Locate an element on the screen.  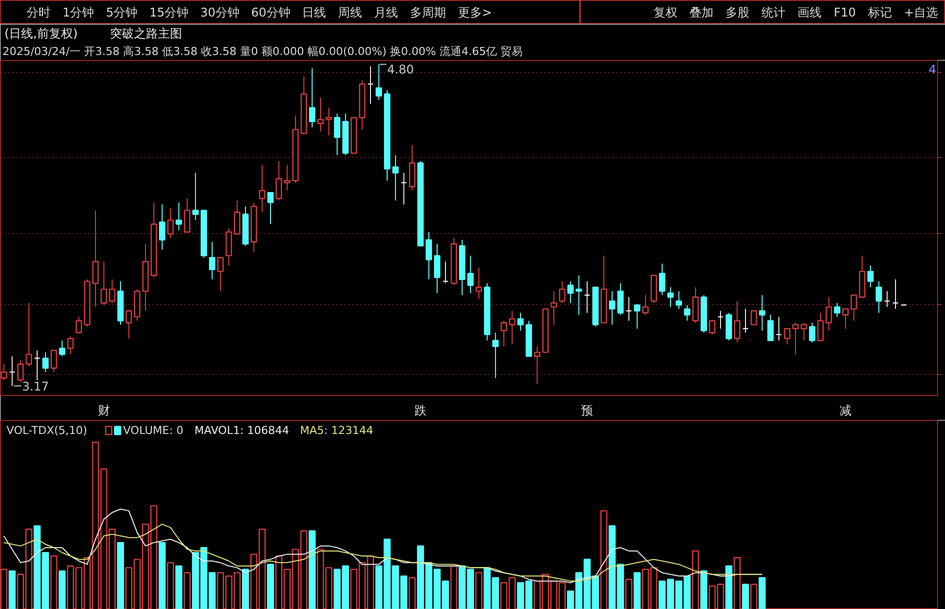
text: 2025/03/24/一 开3.58 高3.58 低3.58 收3.58 量0 额0.000 幅0.00(0.00%) 换0.00% 流通4.65亿 贸易 is located at coordinates (262, 51).